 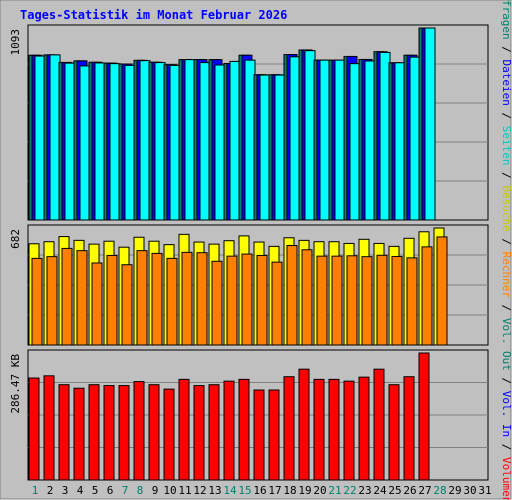 I want to click on day-label: 7, so click(x=125, y=490).